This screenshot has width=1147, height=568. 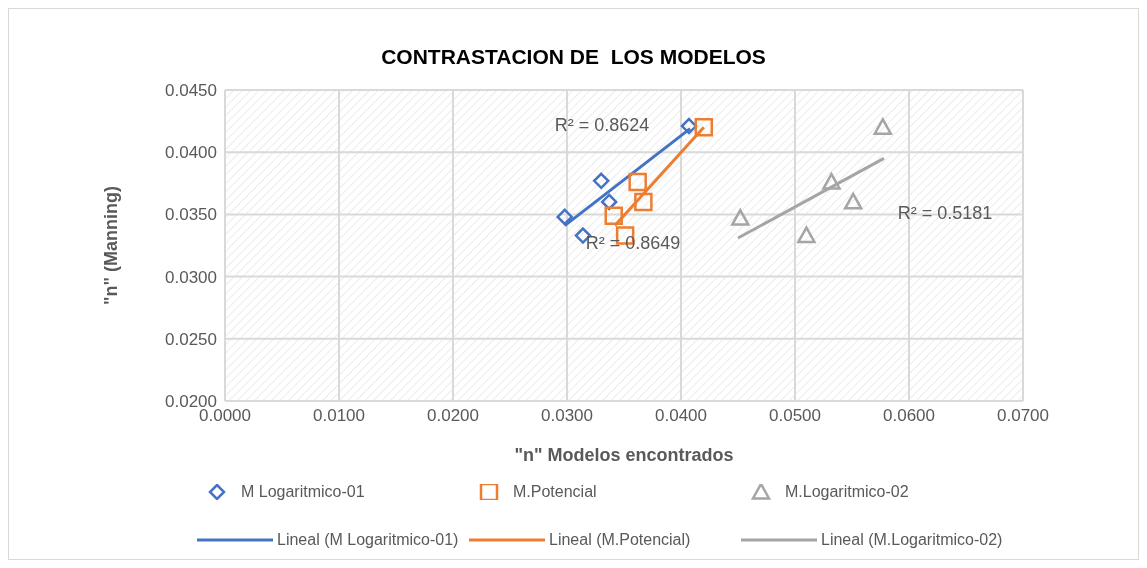 What do you see at coordinates (555, 492) in the screenshot?
I see `legend-label: M.Potencial` at bounding box center [555, 492].